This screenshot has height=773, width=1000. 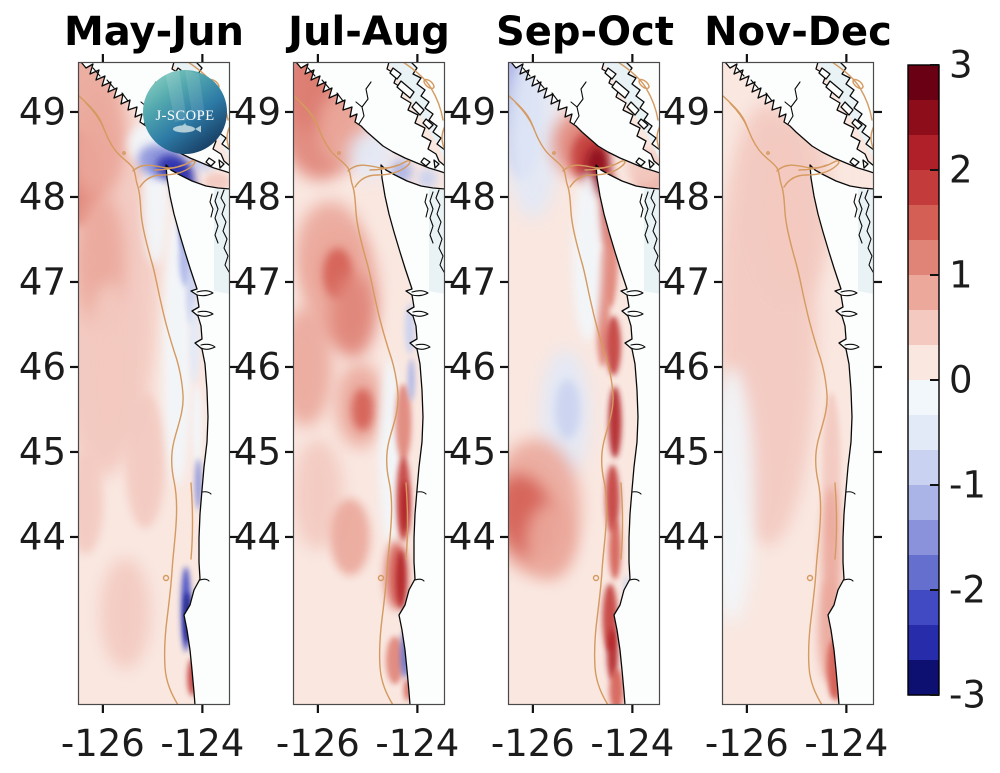 What do you see at coordinates (184, 124) in the screenshot?
I see `fish-fin` at bounding box center [184, 124].